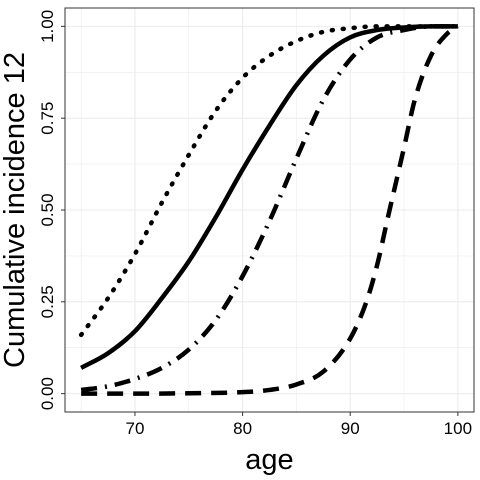 The image size is (480, 480). What do you see at coordinates (458, 428) in the screenshot?
I see `x-tick-label: 100` at bounding box center [458, 428].